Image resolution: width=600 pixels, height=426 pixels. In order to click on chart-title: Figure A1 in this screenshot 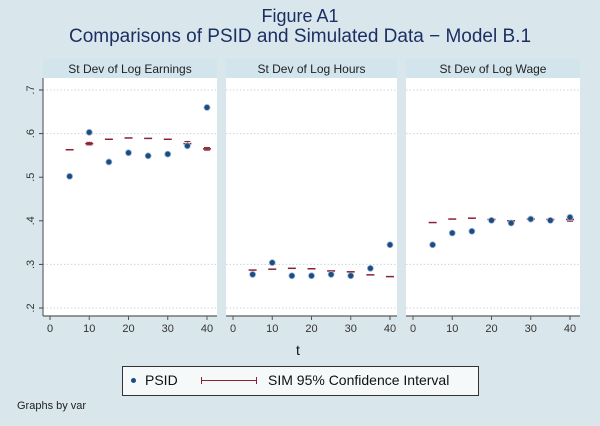, I will do `click(300, 16)`.